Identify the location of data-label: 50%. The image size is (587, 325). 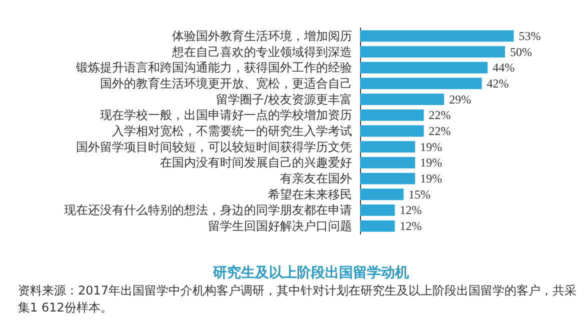
(521, 51).